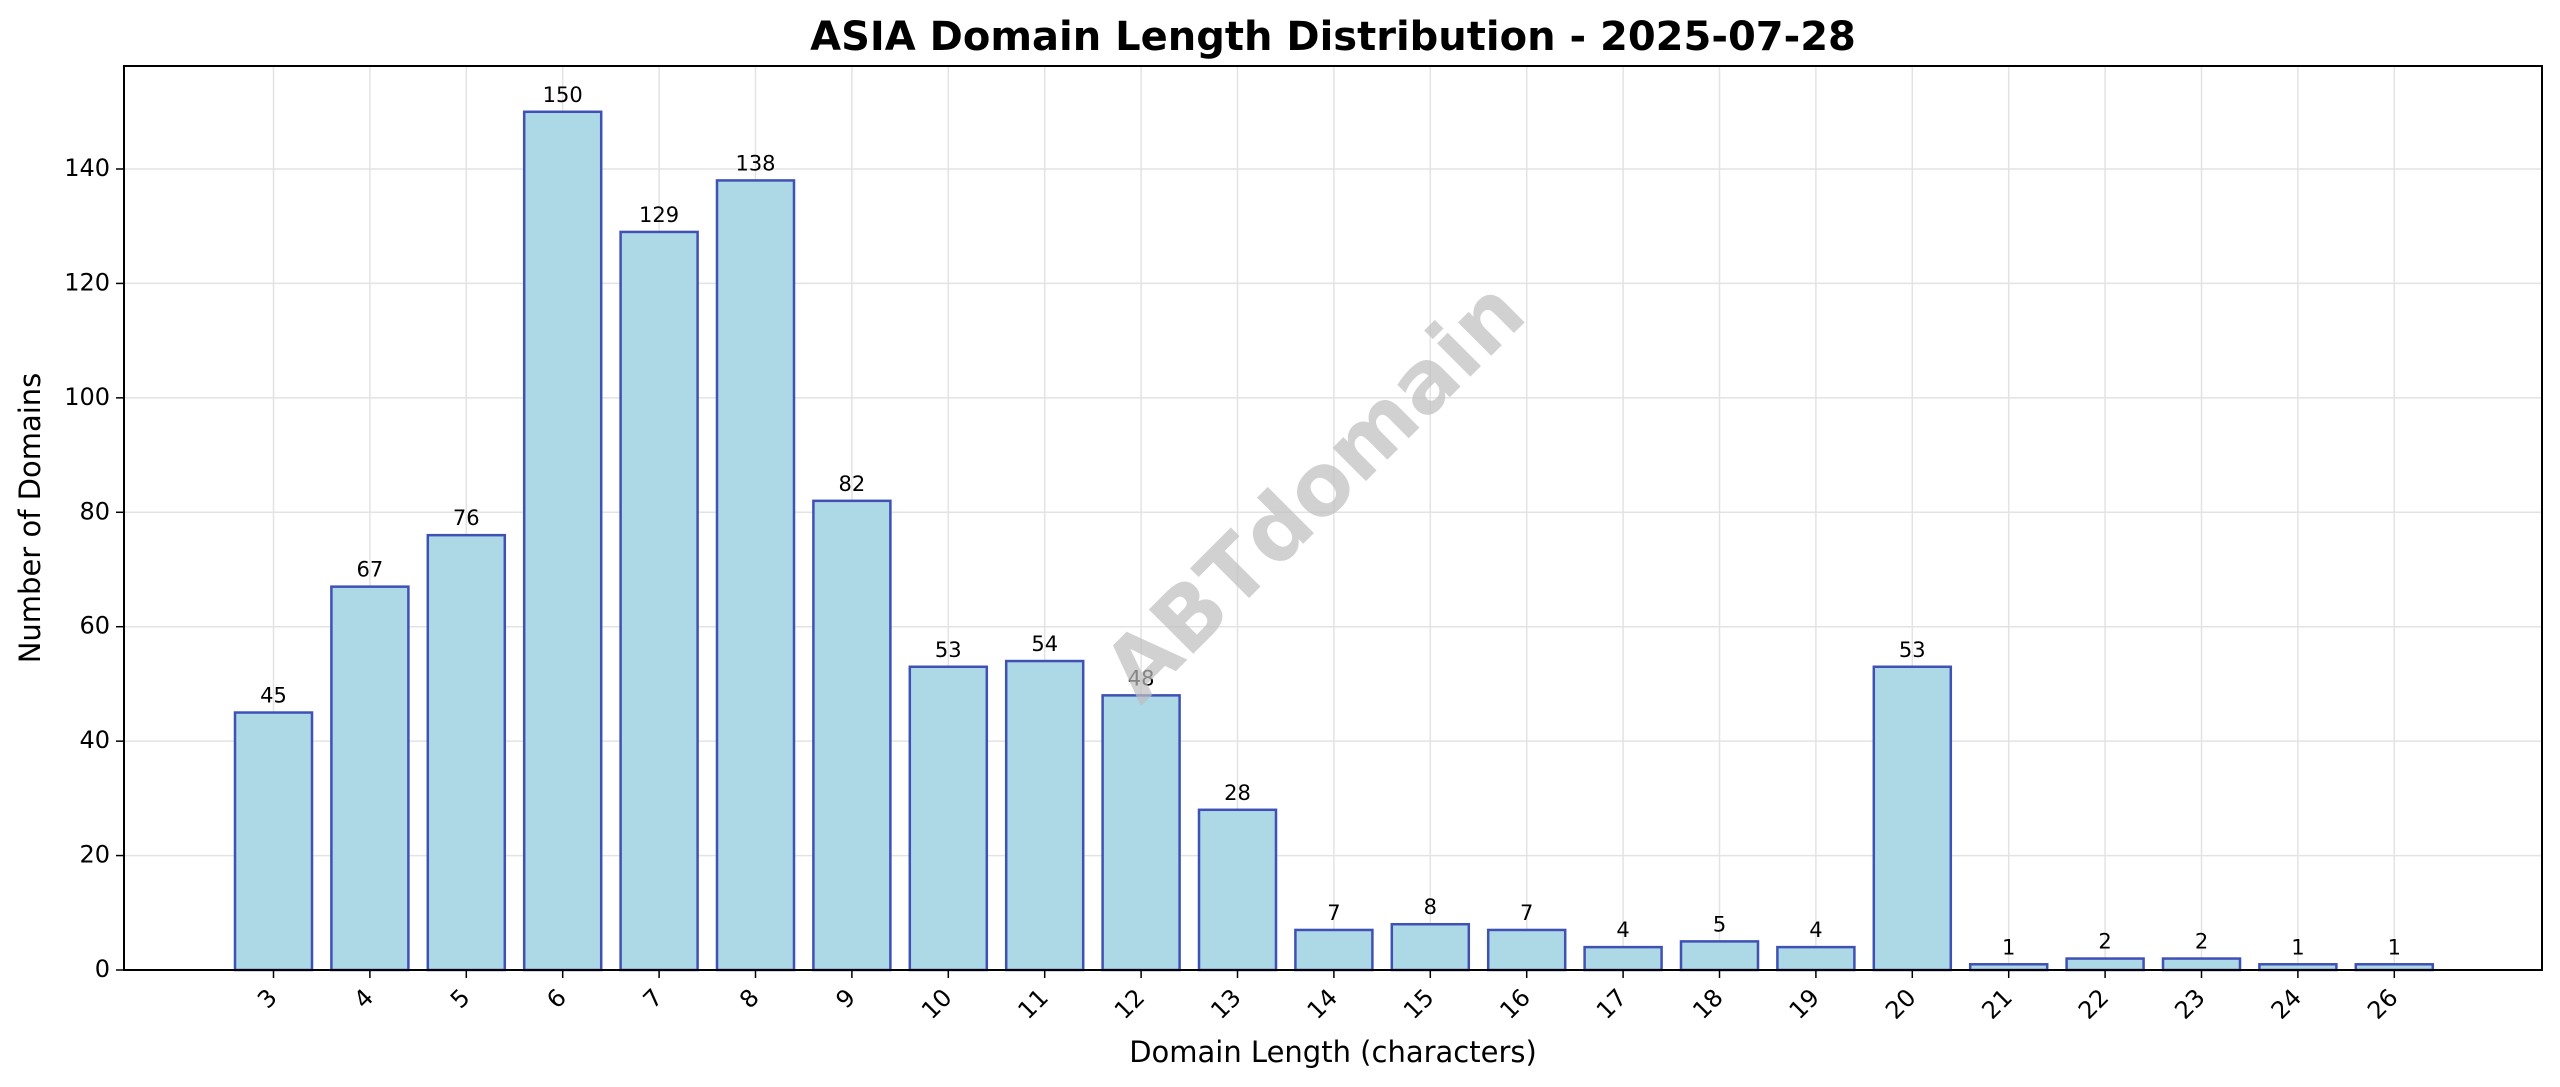 The width and height of the screenshot is (2560, 1087). I want to click on bar-value-label: 28, so click(1237, 793).